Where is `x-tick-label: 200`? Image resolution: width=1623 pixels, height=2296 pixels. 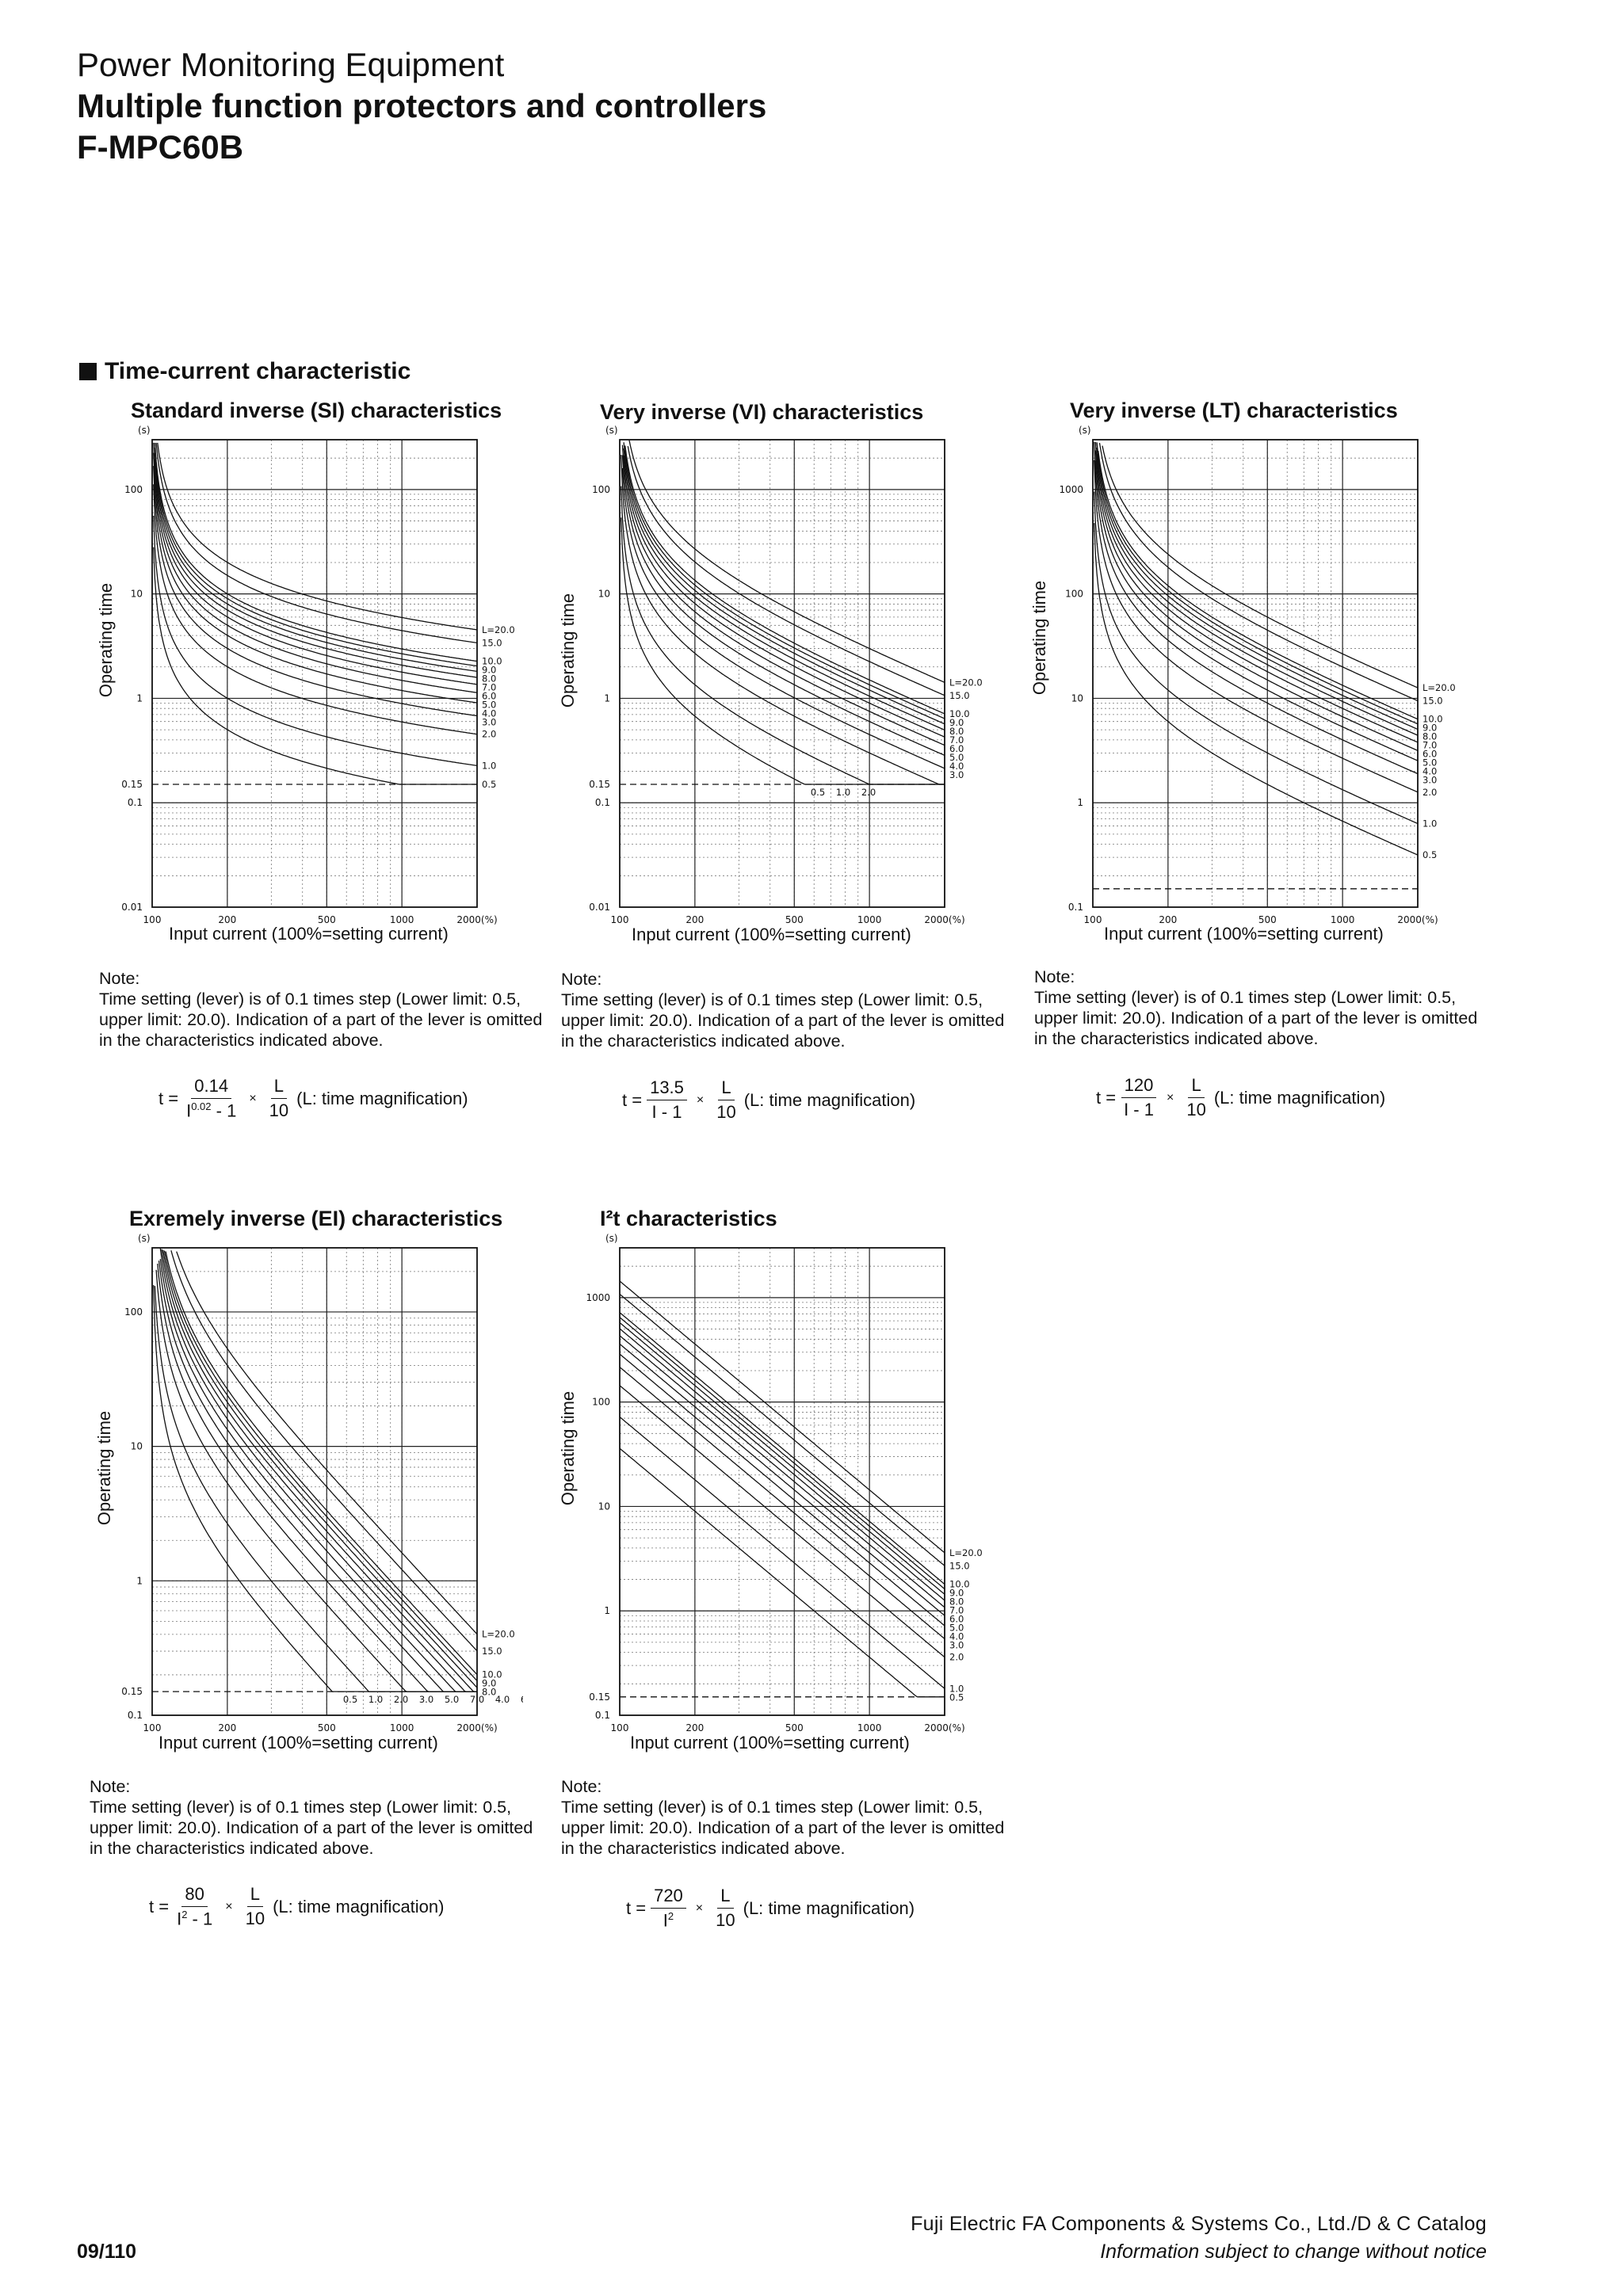 x-tick-label: 200 is located at coordinates (1168, 919).